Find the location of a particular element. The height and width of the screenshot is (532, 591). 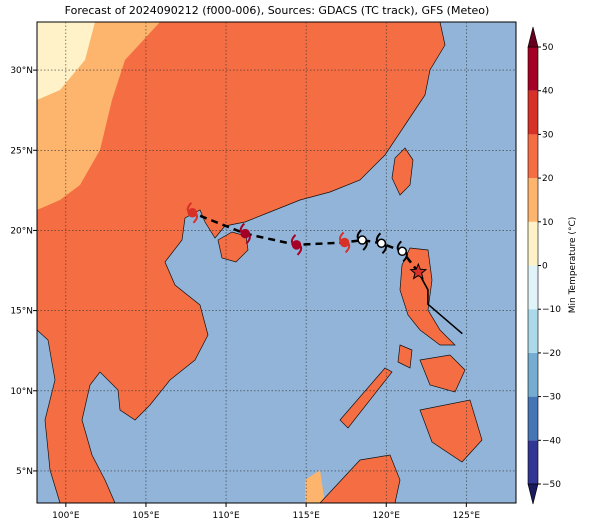

colorbar-tick-label: 50 is located at coordinates (548, 48).